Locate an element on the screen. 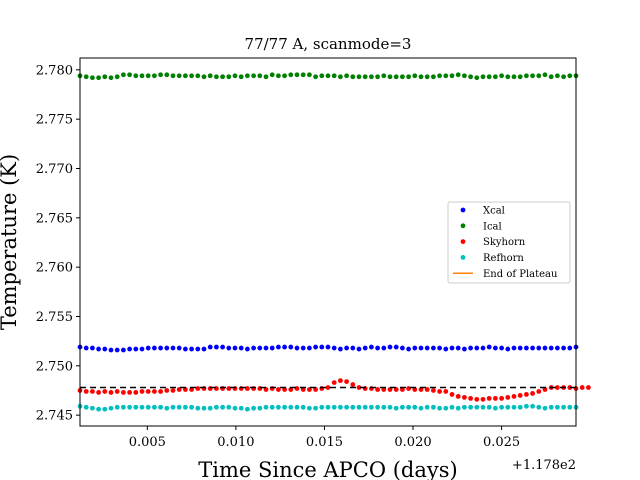  y-axis-label: Temperature (K) is located at coordinates (10, 242).